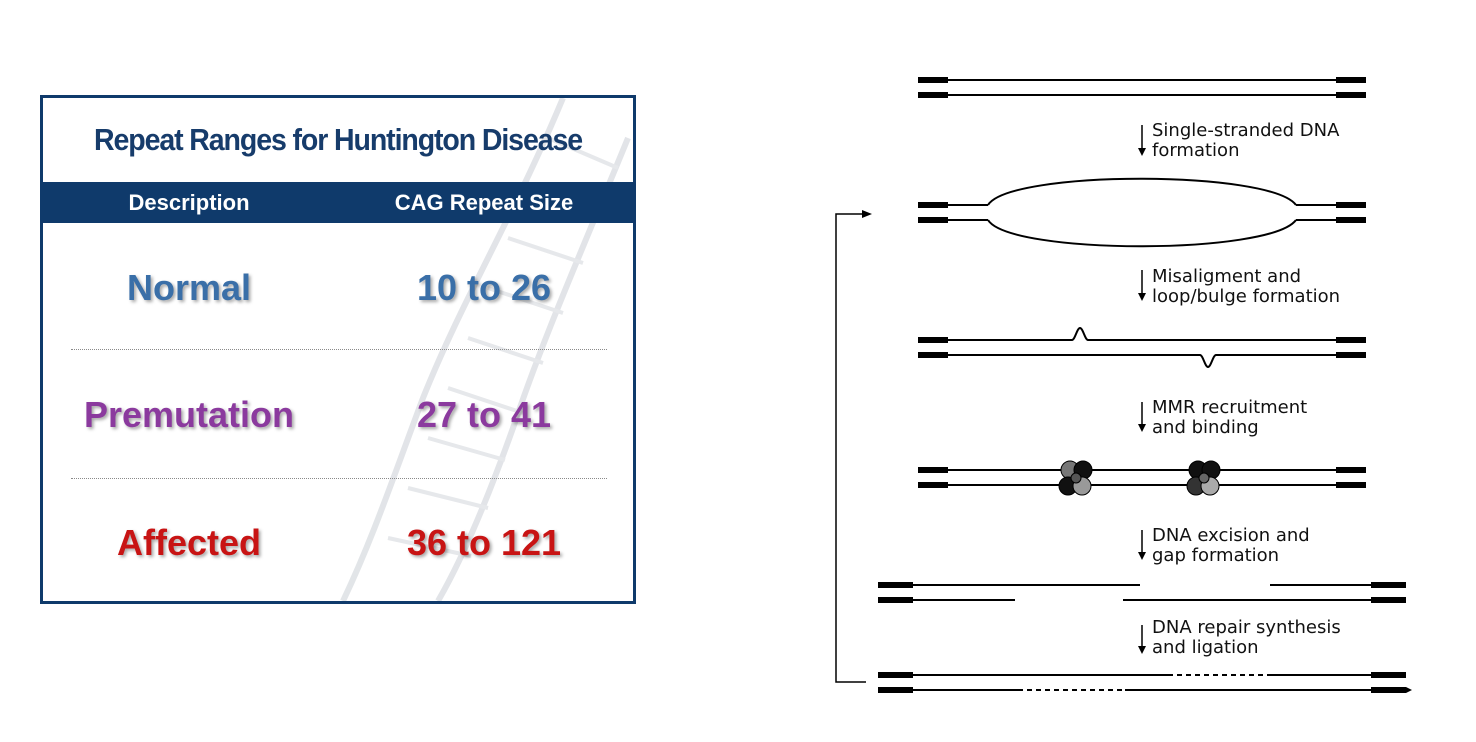 Image resolution: width=1476 pixels, height=742 pixels. Describe the element at coordinates (1229, 407) in the screenshot. I see `step-label: MMR recruitment` at that location.